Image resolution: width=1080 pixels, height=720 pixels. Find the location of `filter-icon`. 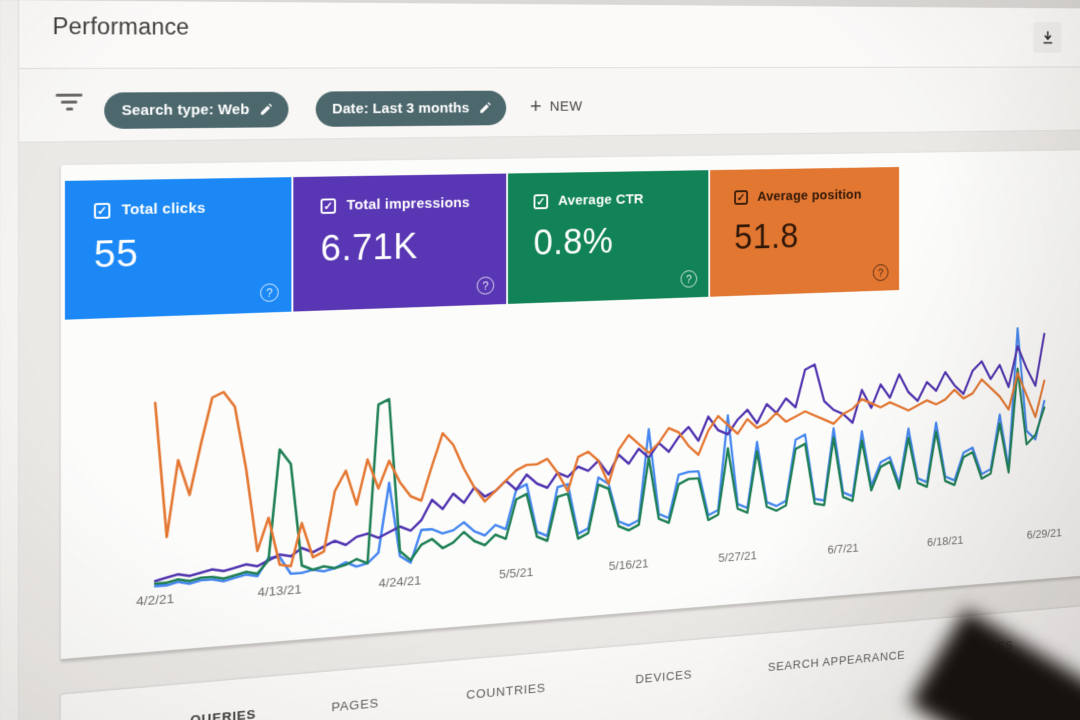

filter-icon is located at coordinates (69, 104).